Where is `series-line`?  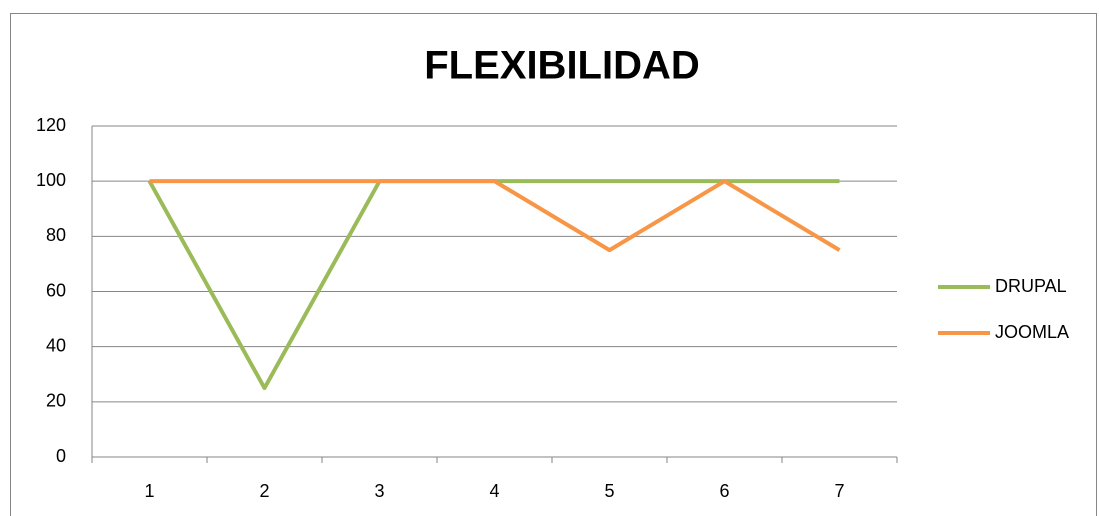
series-line is located at coordinates (495, 216).